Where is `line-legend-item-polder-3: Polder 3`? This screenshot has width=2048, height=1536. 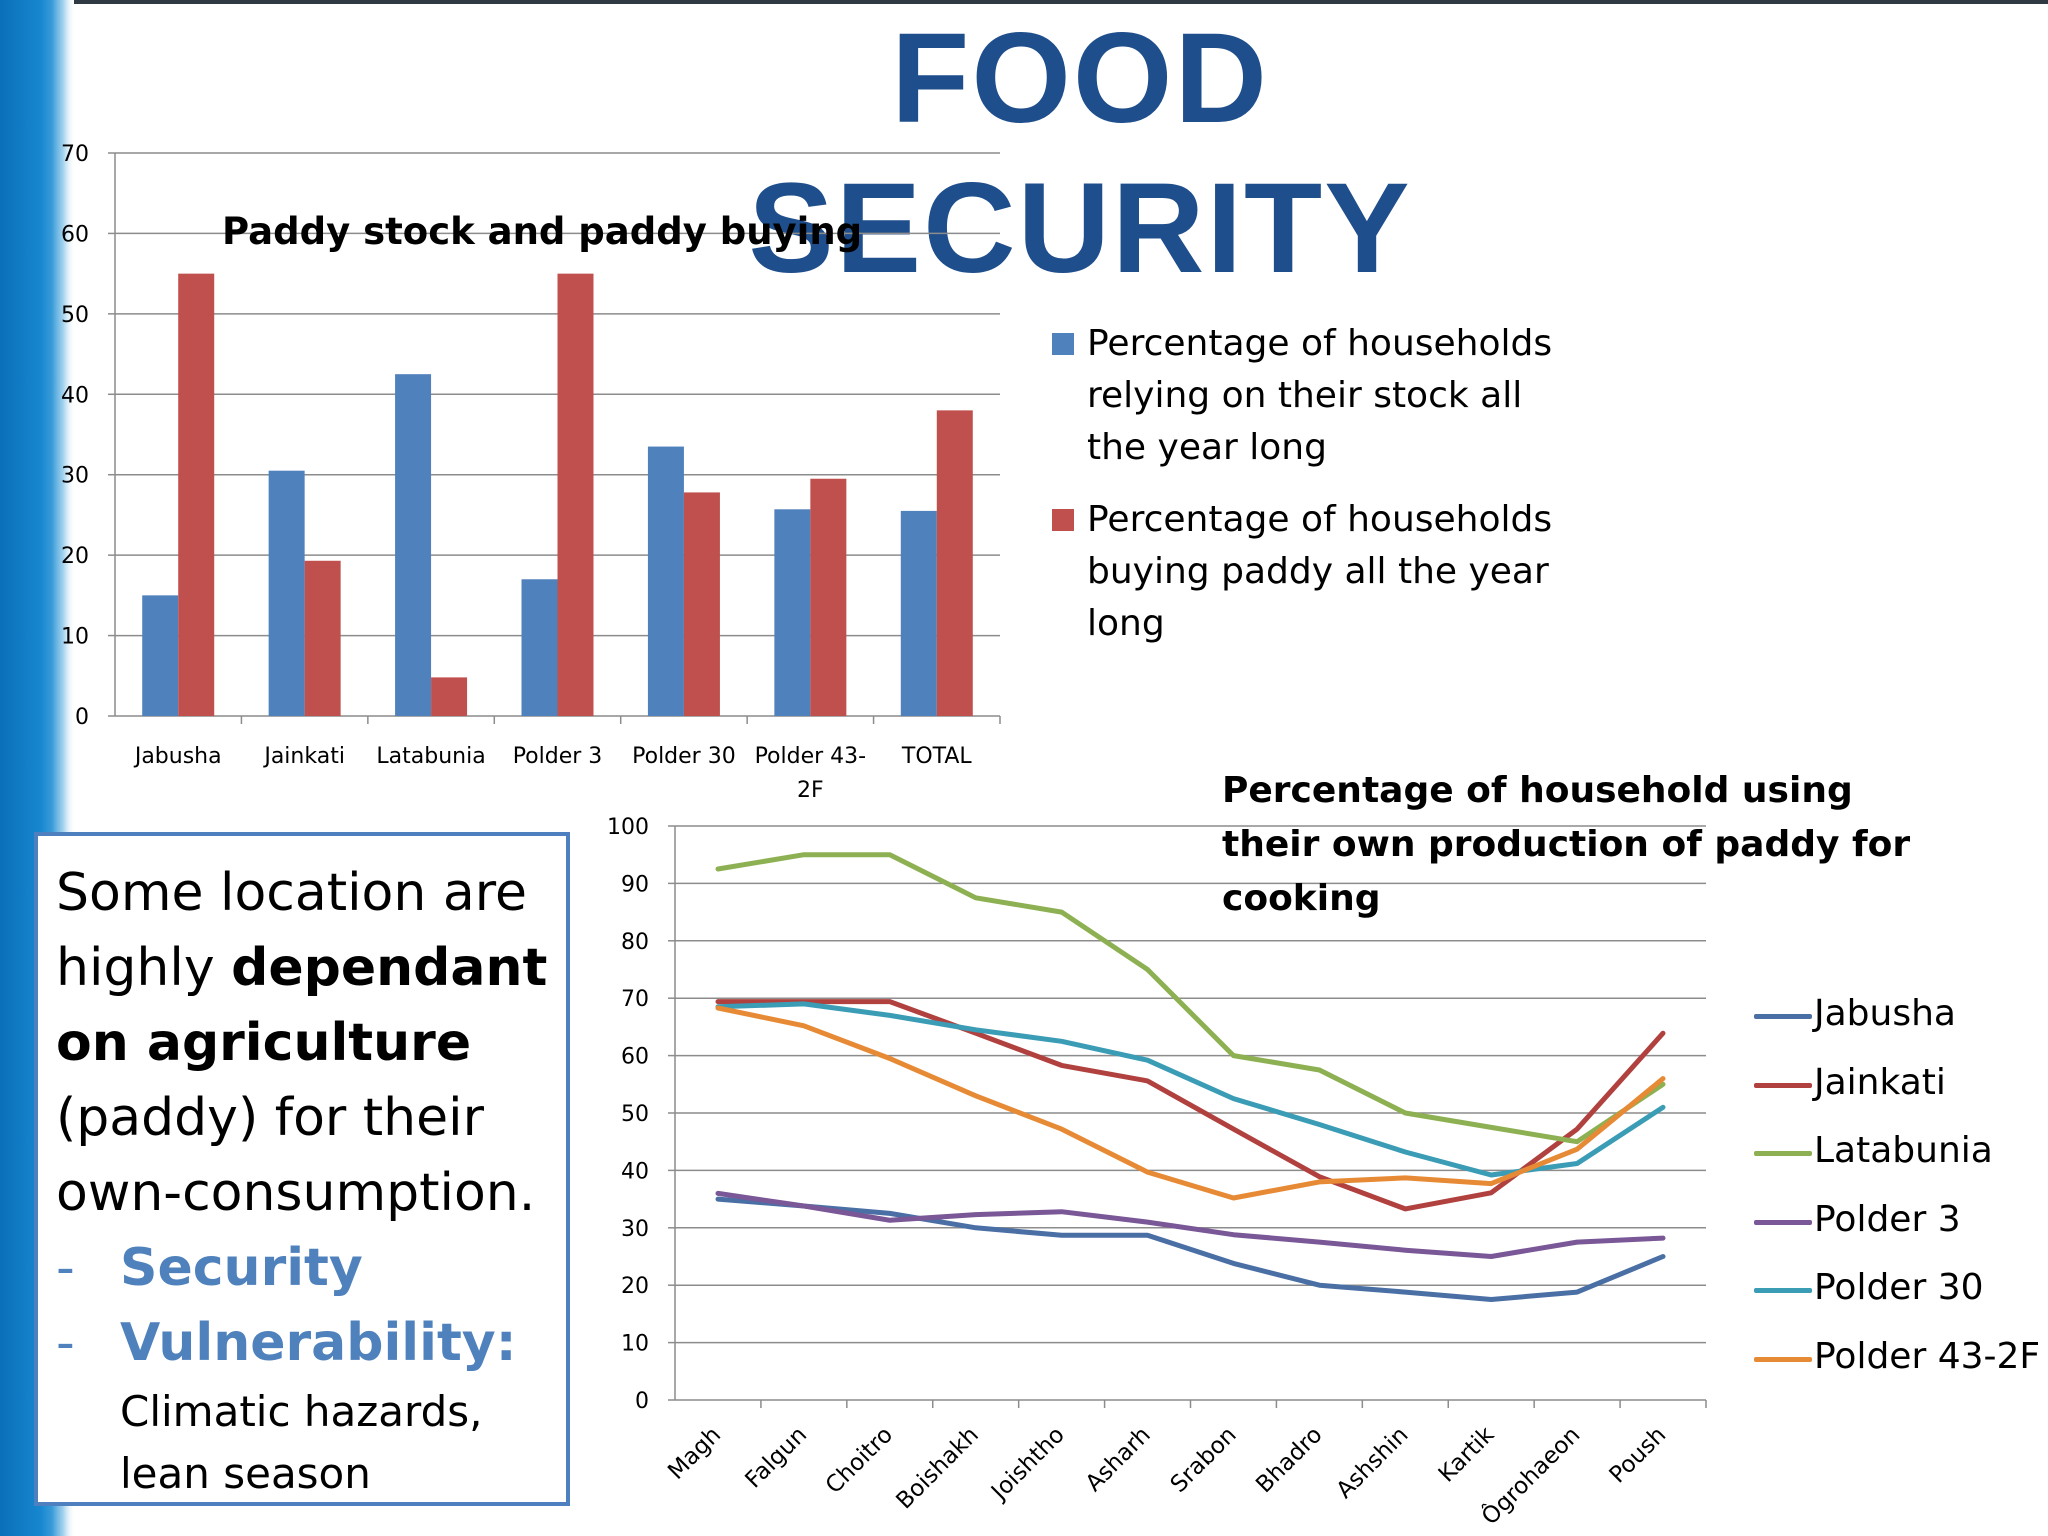 line-legend-item-polder-3: Polder 3 is located at coordinates (1899, 1224).